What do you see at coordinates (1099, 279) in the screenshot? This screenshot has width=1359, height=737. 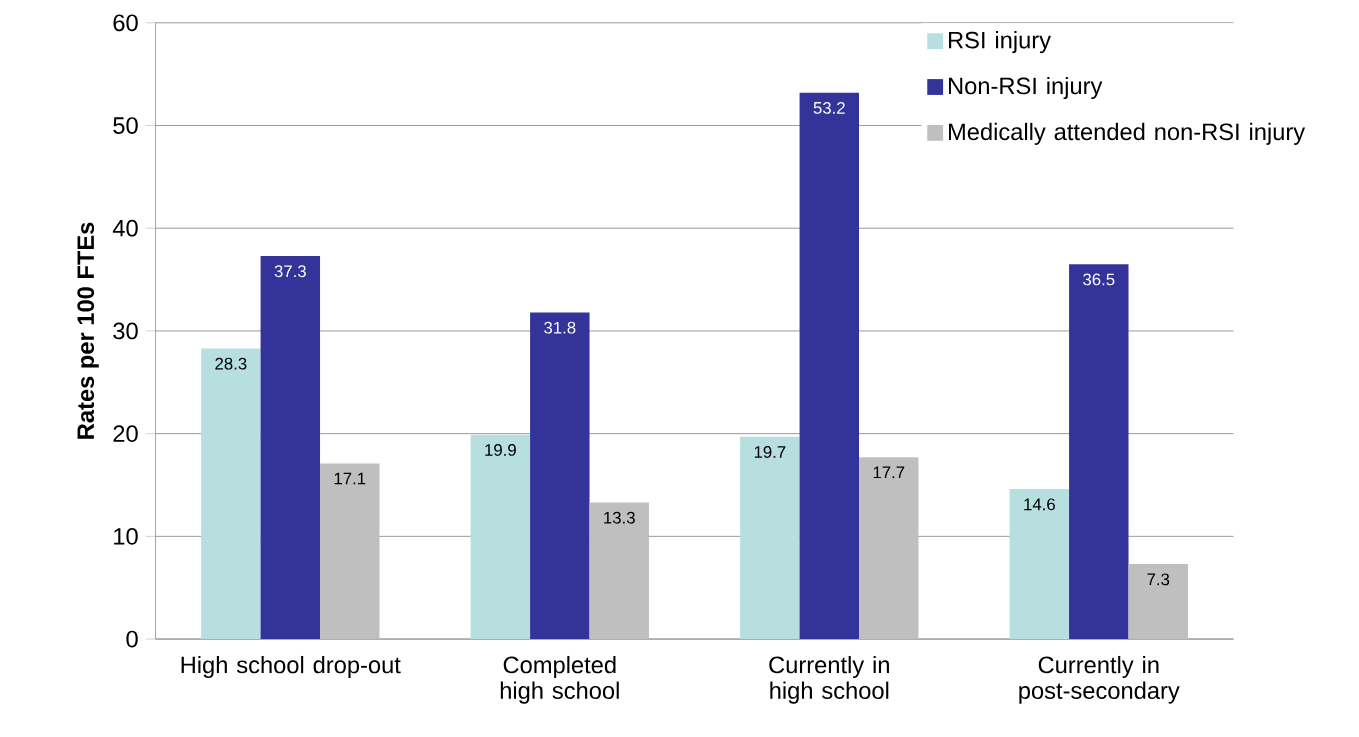 I see `data-label: 36.5` at bounding box center [1099, 279].